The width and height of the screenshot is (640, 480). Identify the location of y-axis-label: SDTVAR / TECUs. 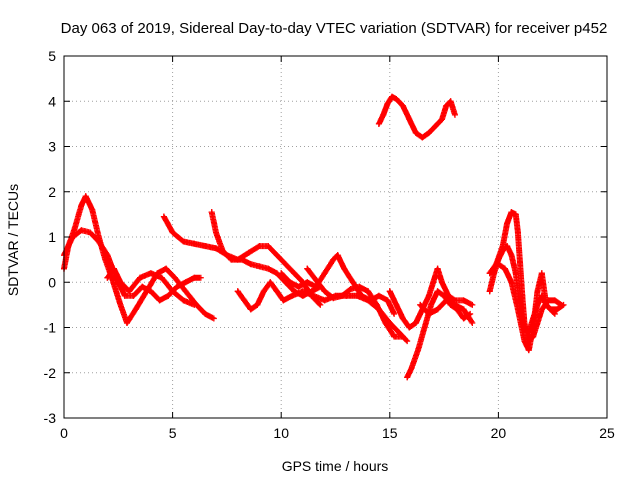
(13, 240).